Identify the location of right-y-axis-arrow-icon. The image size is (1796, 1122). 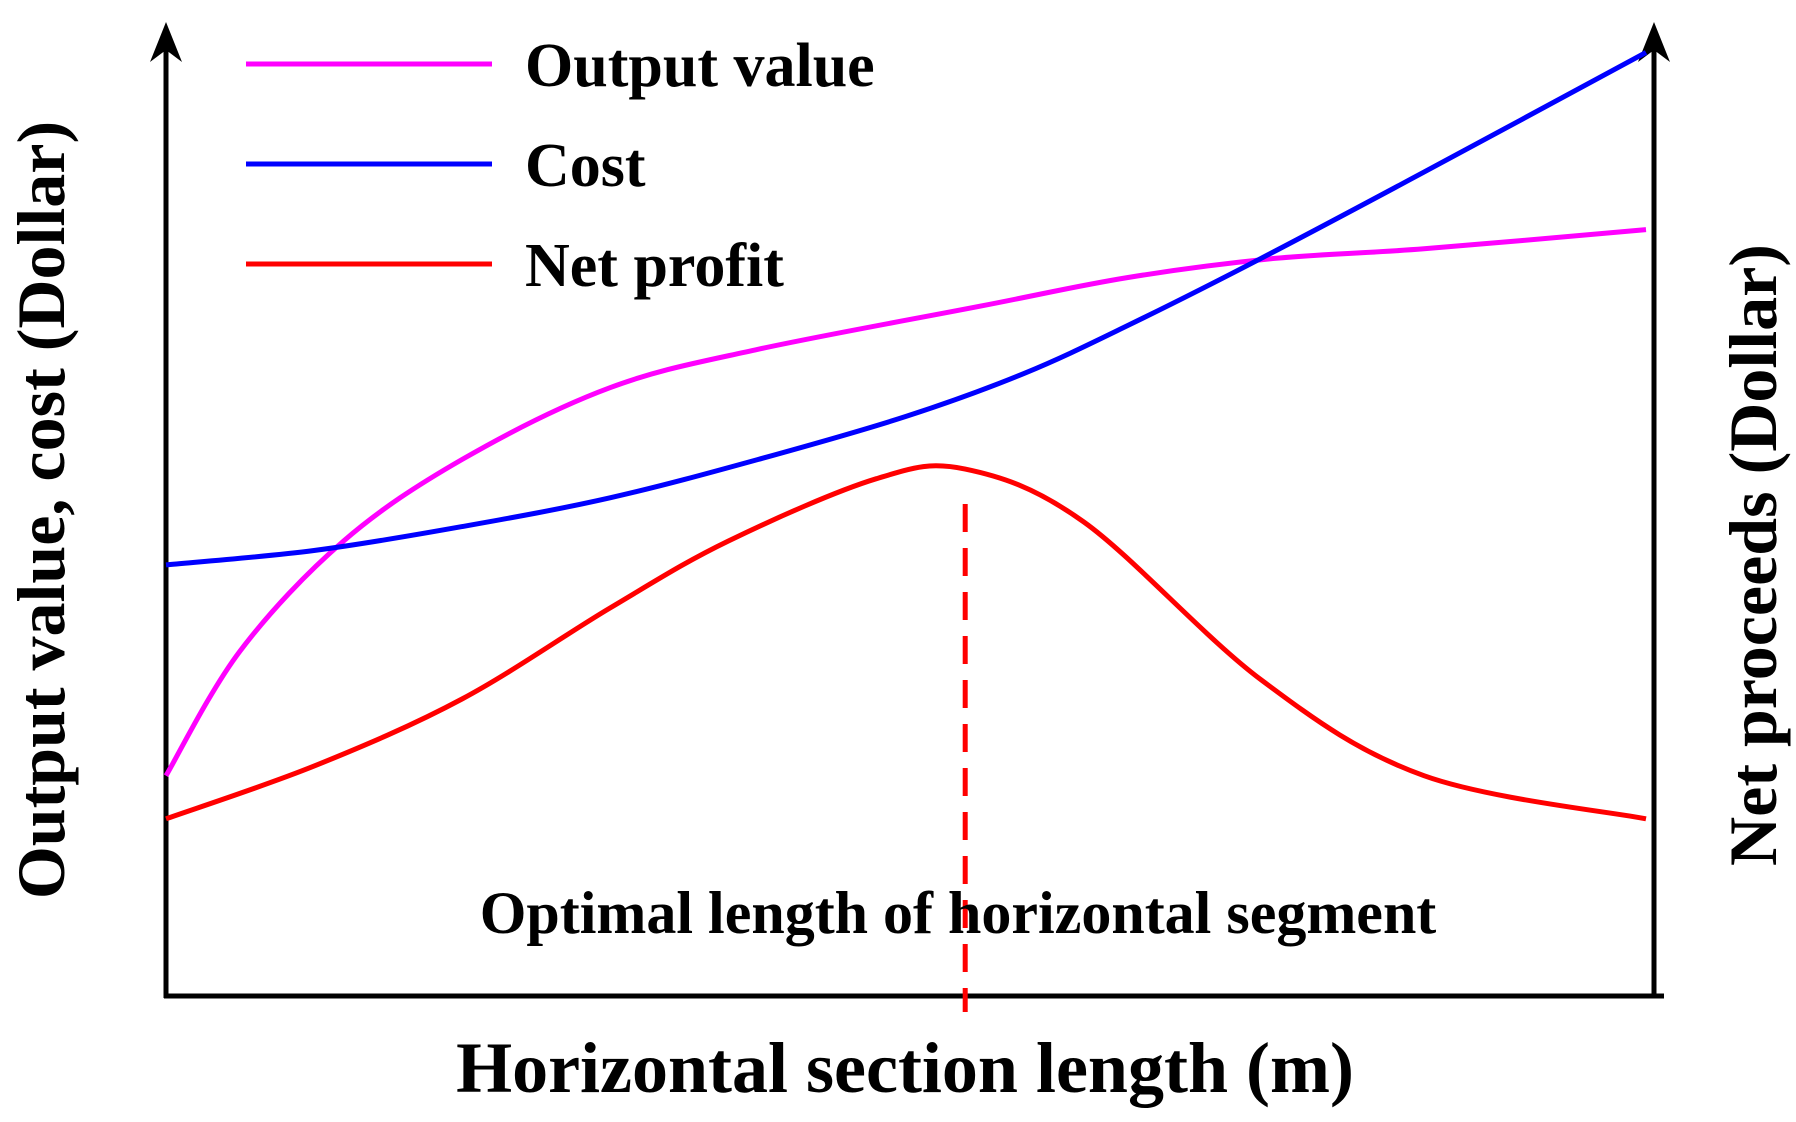
(1654, 42).